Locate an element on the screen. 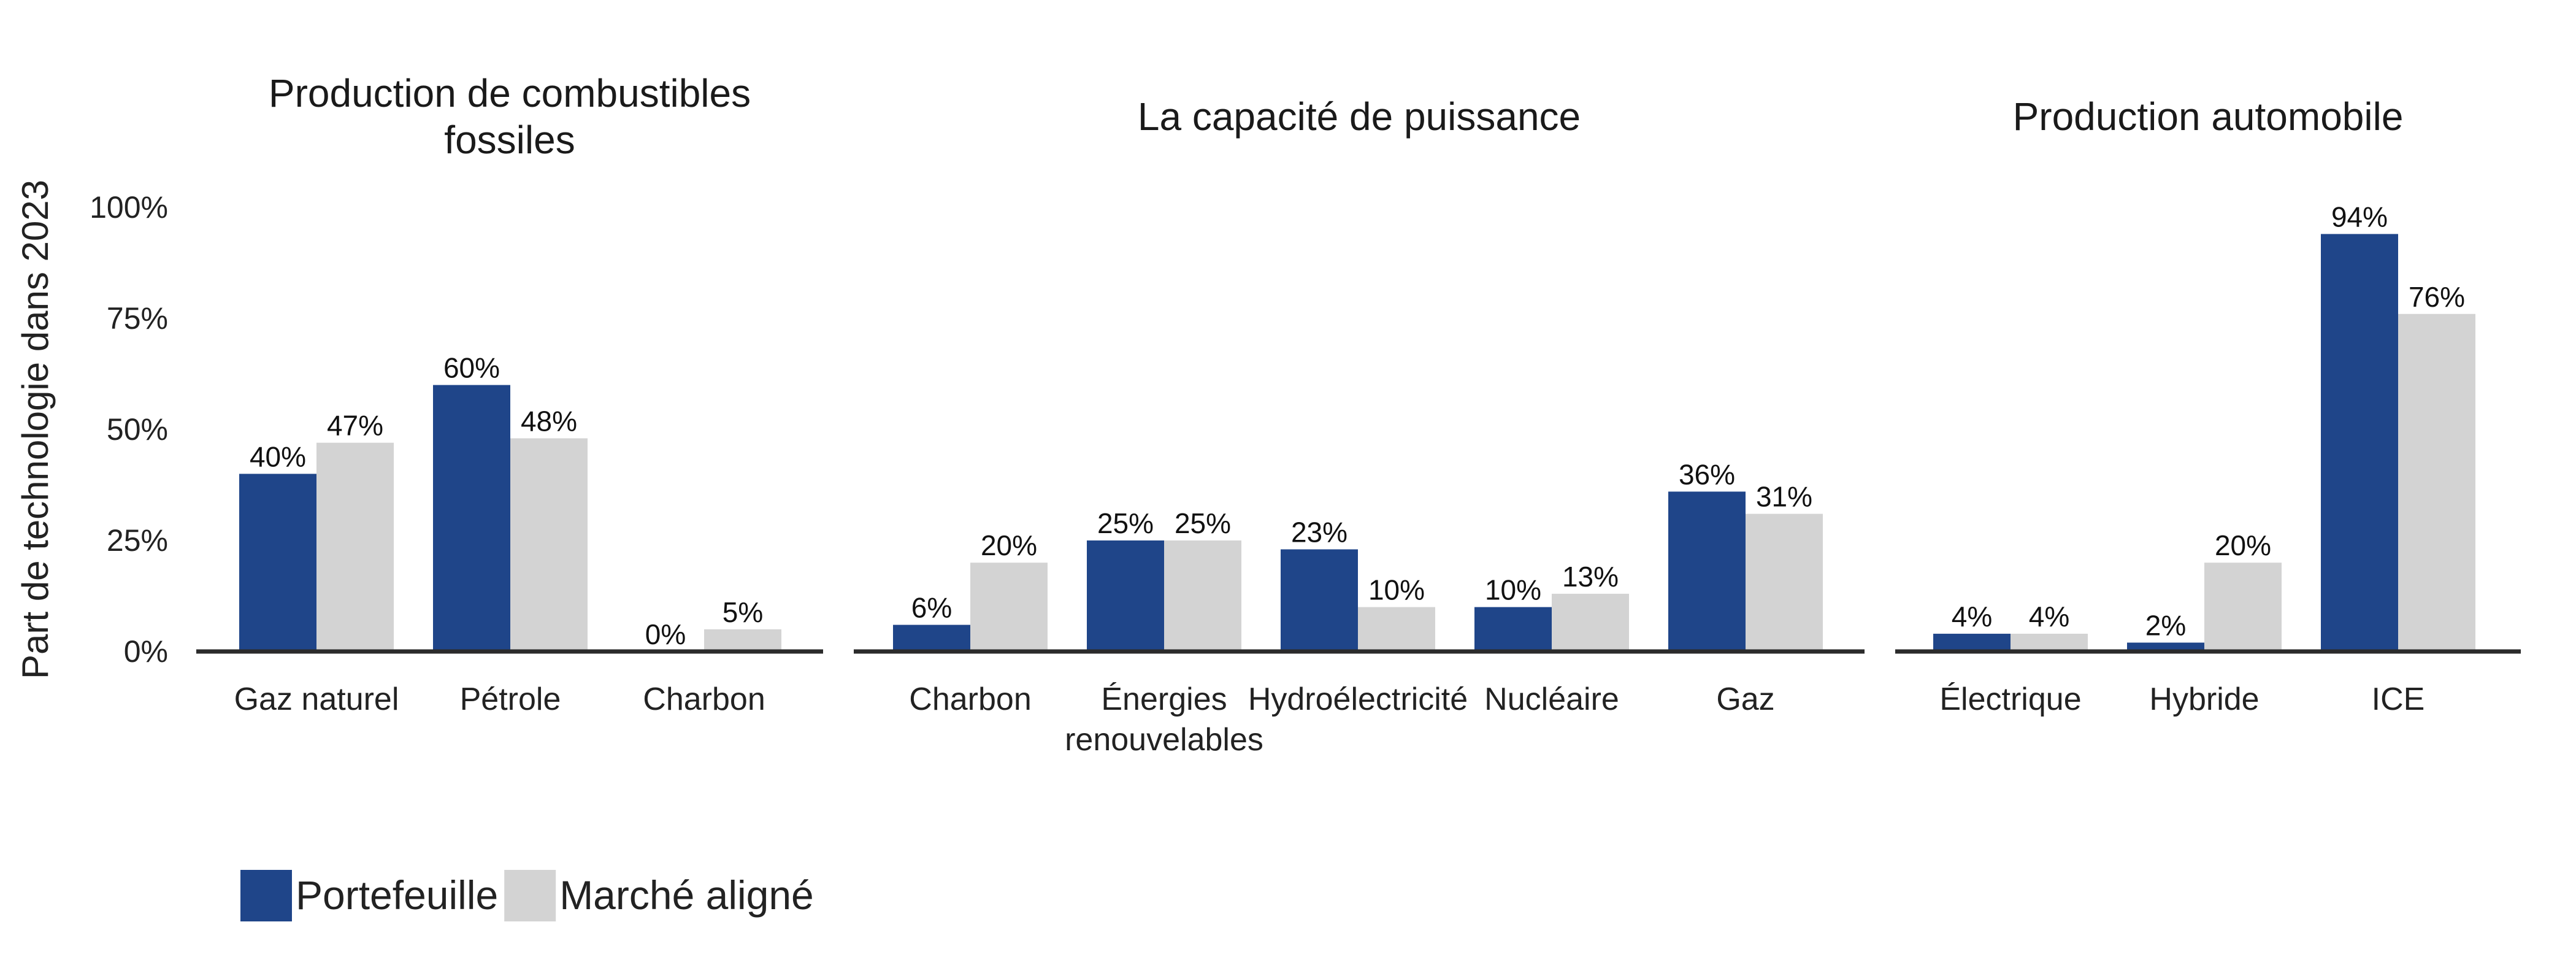  value-label: 60% is located at coordinates (471, 368).